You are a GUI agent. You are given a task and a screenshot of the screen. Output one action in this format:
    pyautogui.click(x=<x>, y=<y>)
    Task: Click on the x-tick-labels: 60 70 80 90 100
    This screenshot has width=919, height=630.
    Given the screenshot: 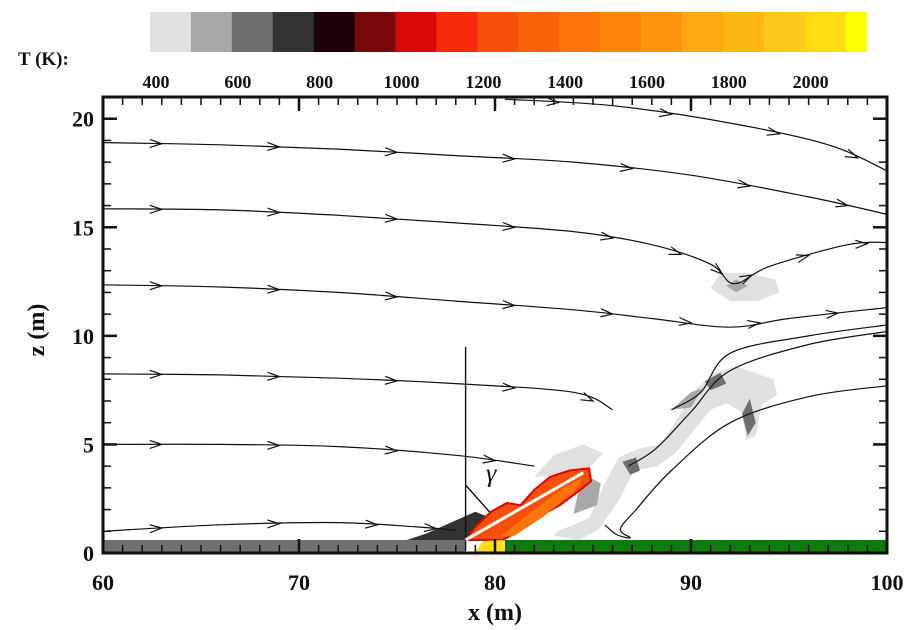 What is the action you would take?
    pyautogui.click(x=498, y=582)
    